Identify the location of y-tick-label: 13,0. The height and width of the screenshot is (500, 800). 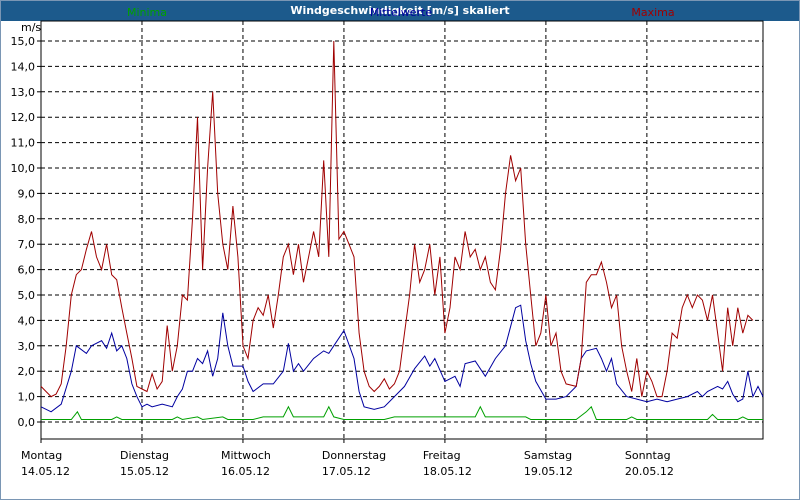
(23, 92).